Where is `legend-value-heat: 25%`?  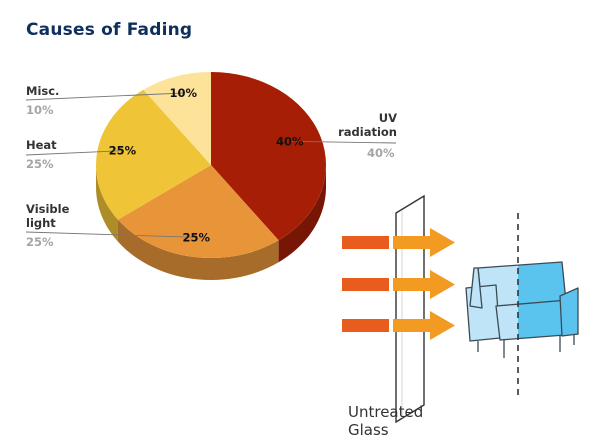 legend-value-heat: 25% is located at coordinates (40, 164).